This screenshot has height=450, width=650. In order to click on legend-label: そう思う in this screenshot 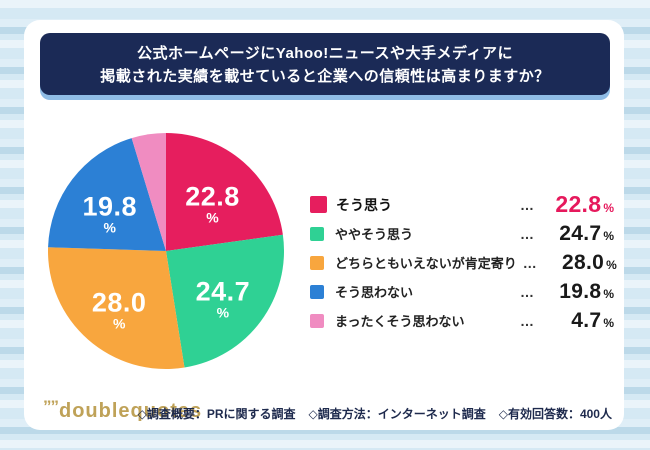, I will do `click(364, 204)`.